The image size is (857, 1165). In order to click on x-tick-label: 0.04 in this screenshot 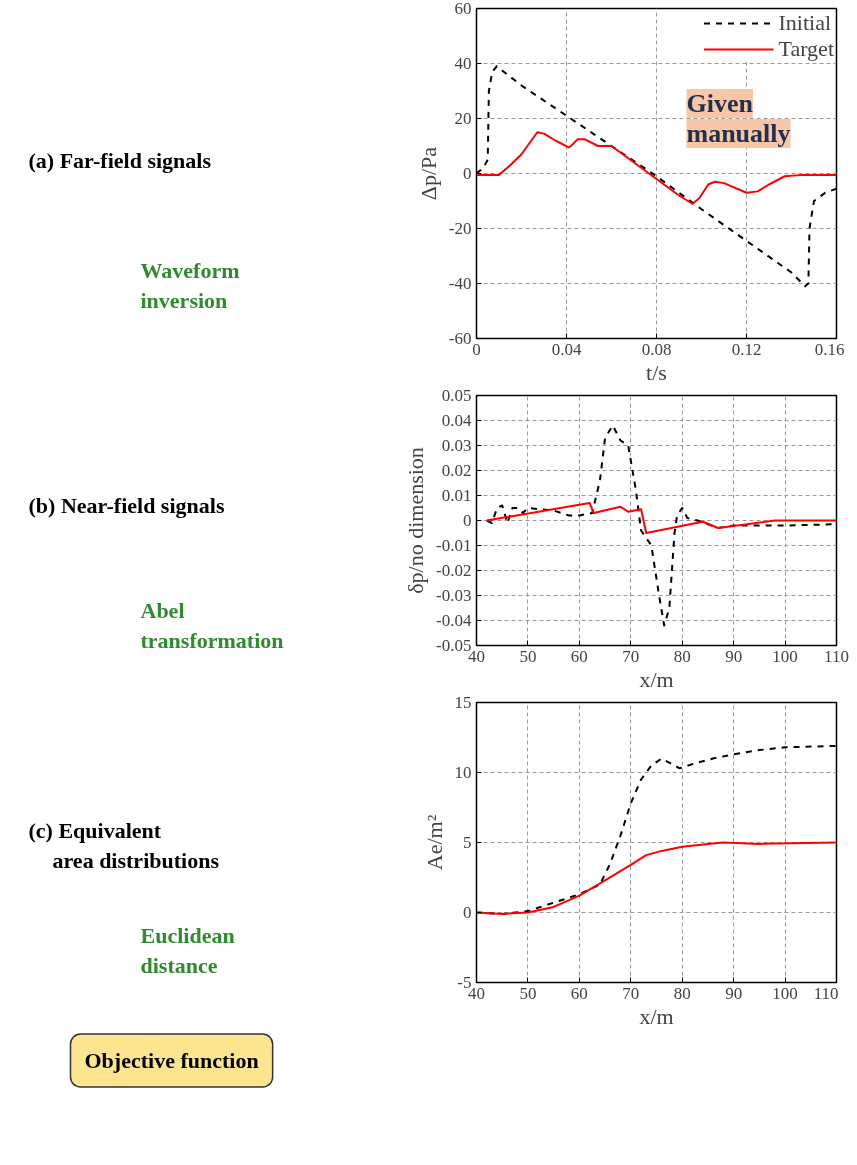, I will do `click(566, 349)`.